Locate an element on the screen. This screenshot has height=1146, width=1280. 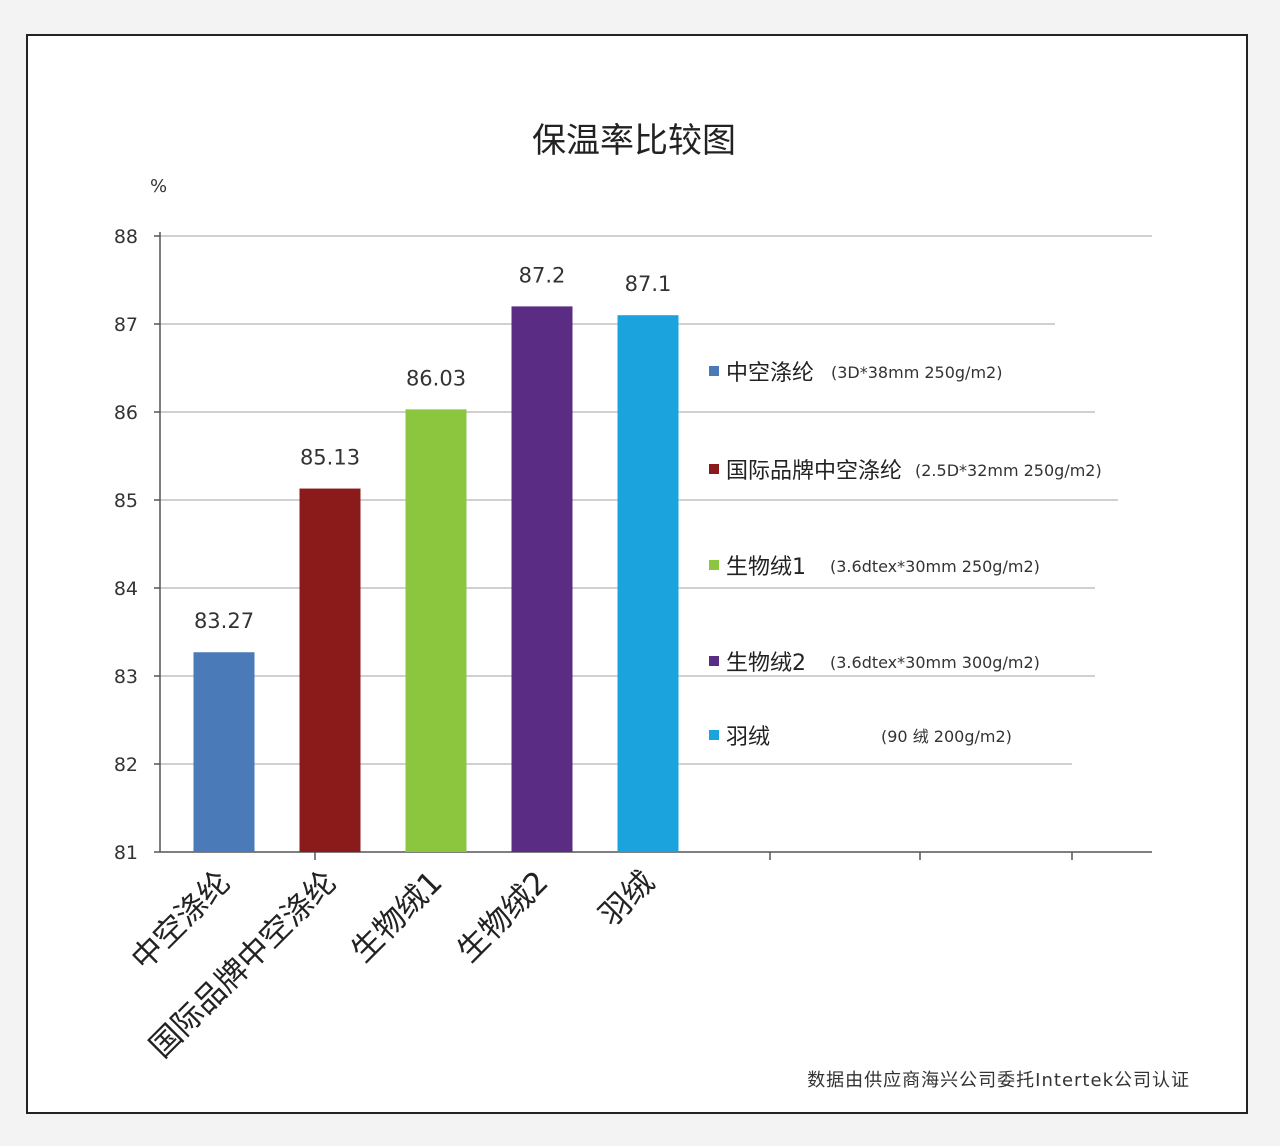
footnote-text: 数据由供应商海兴公司委托Intertek公司认证 is located at coordinates (998, 1080).